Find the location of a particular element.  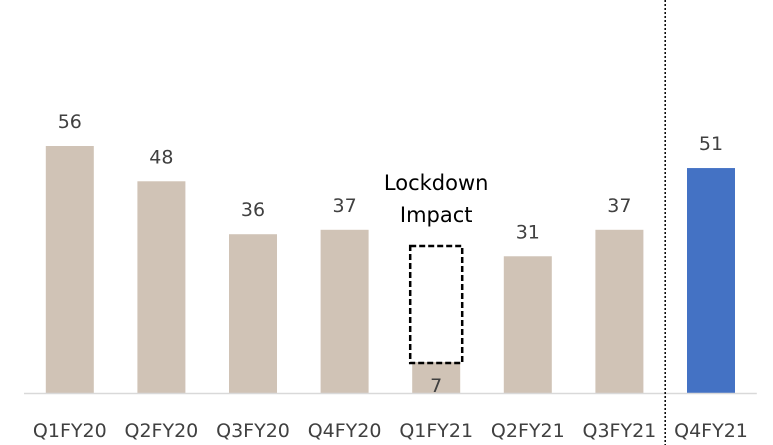

category-label-q3fy21: Q3FY21 is located at coordinates (620, 431).